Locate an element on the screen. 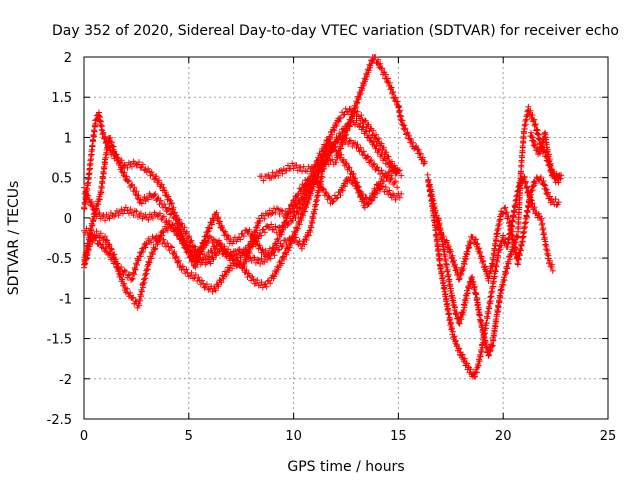 This screenshot has height=480, width=640. x-axis-label: GPS time / hours is located at coordinates (345, 467).